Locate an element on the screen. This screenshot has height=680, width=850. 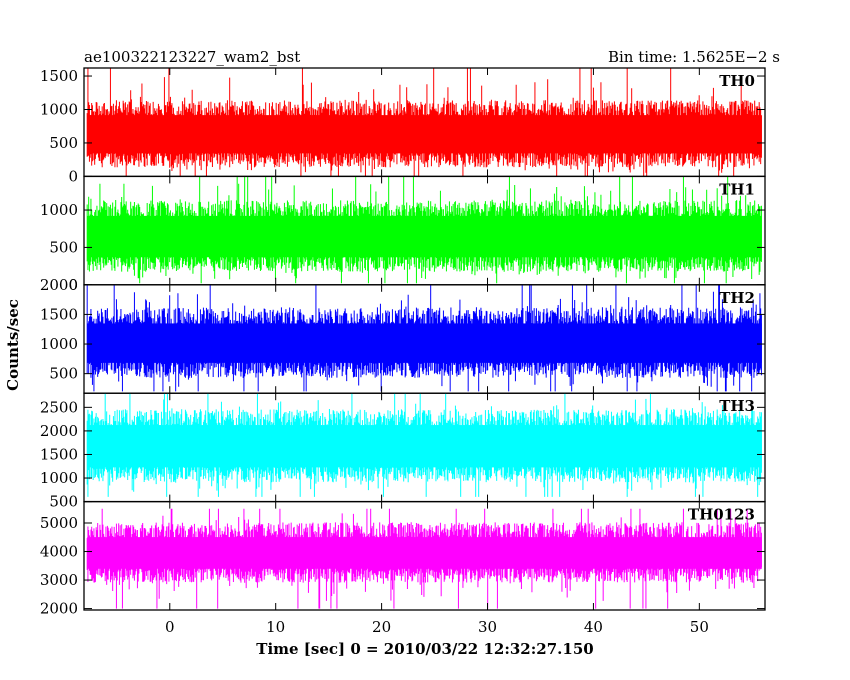
series-th0 is located at coordinates (424, 122).